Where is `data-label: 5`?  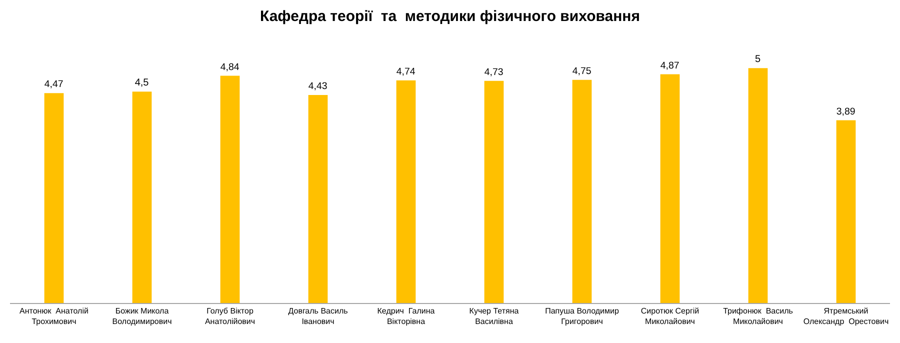
data-label: 5 is located at coordinates (758, 60).